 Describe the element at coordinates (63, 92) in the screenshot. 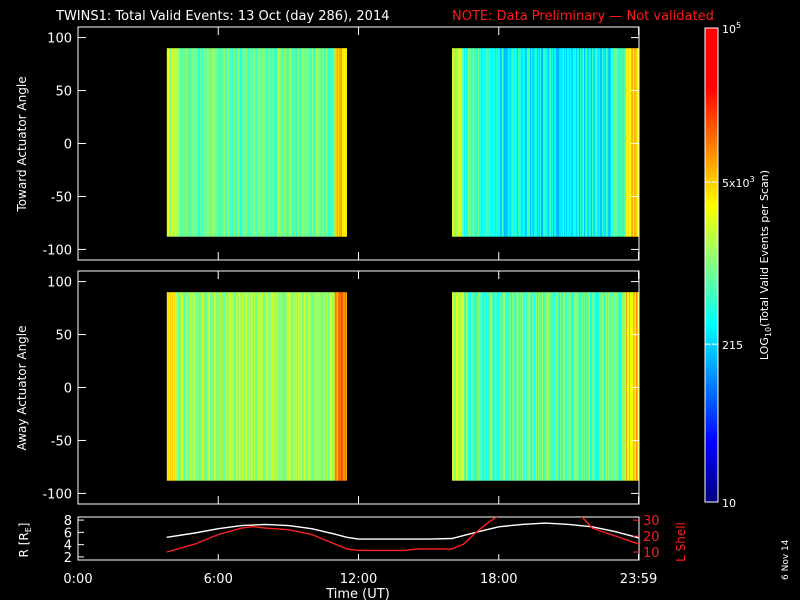

I see `y-tick-label: 50` at that location.